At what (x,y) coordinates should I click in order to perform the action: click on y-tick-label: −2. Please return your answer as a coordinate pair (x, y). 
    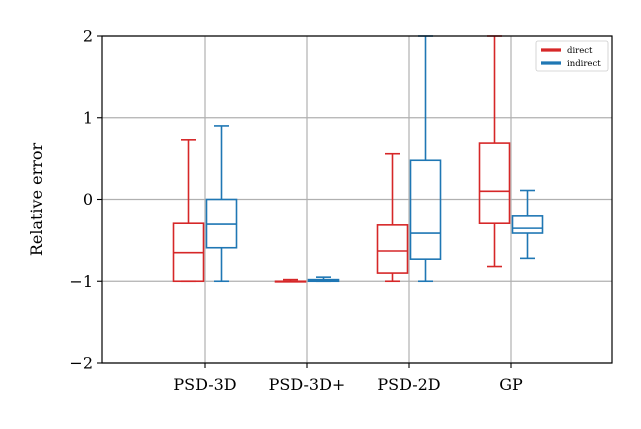
    Looking at the image, I should click on (81, 363).